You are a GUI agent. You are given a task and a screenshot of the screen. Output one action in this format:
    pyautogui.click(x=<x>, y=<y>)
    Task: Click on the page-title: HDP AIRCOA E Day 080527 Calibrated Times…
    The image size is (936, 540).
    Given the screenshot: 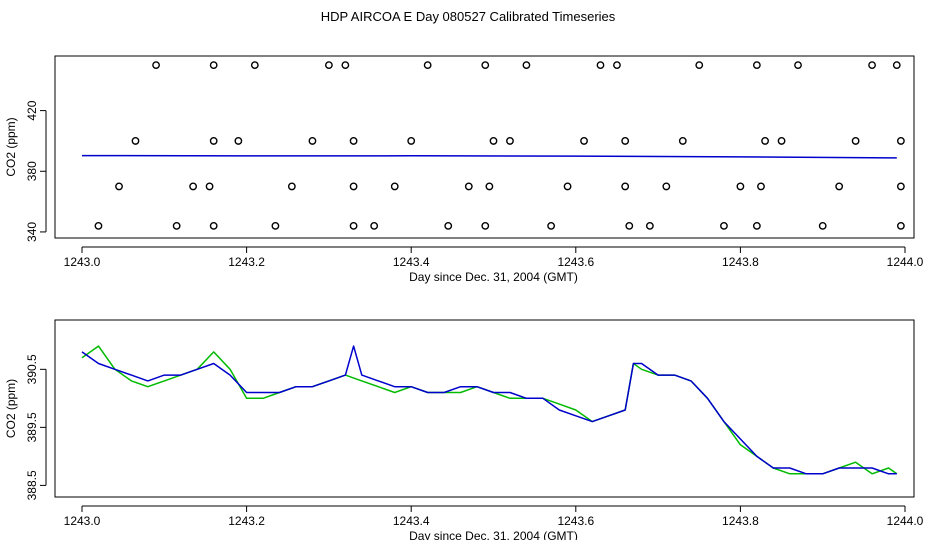 What is the action you would take?
    pyautogui.click(x=468, y=16)
    